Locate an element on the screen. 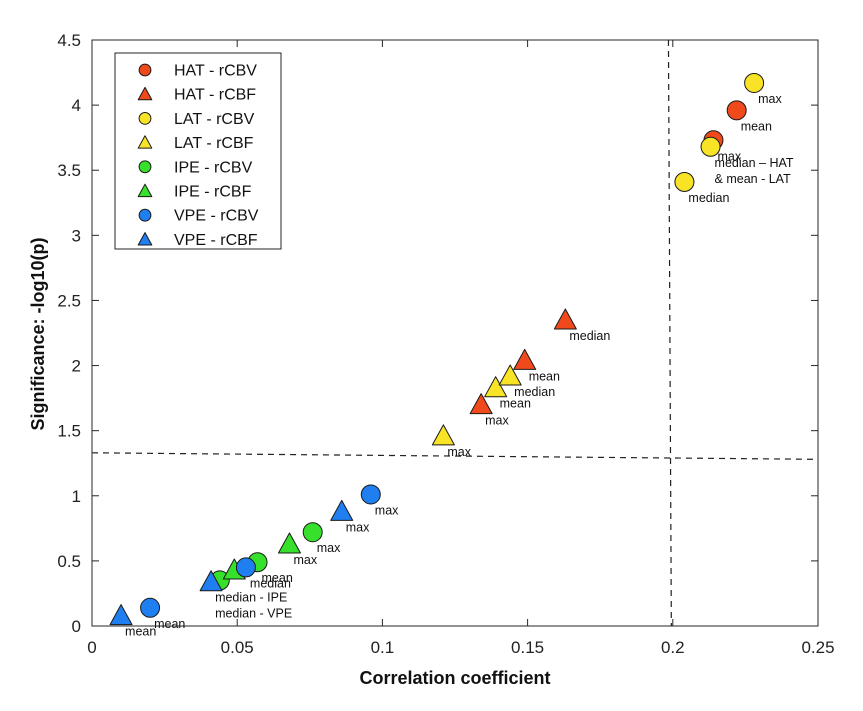 This screenshot has width=863, height=711. legend-entry-label: HAT - rCBF is located at coordinates (215, 95).